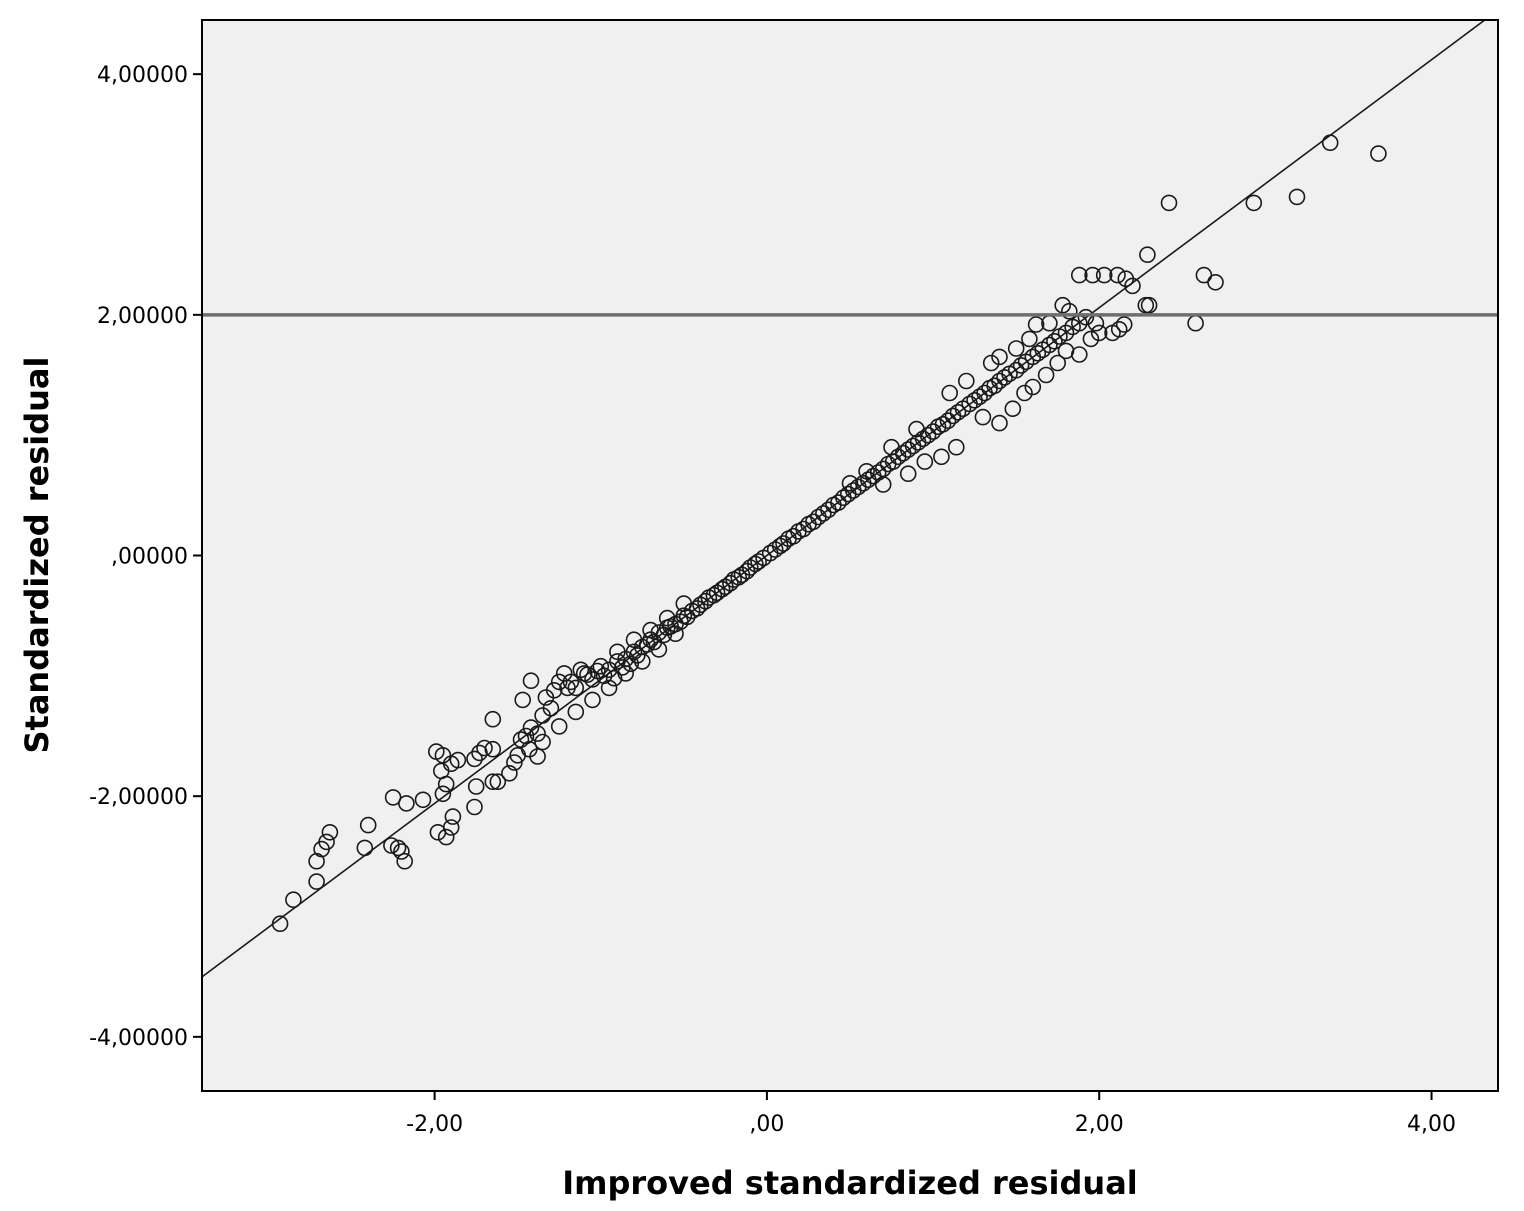  I want to click on y-axis-title: Standardized residual, so click(37, 555).